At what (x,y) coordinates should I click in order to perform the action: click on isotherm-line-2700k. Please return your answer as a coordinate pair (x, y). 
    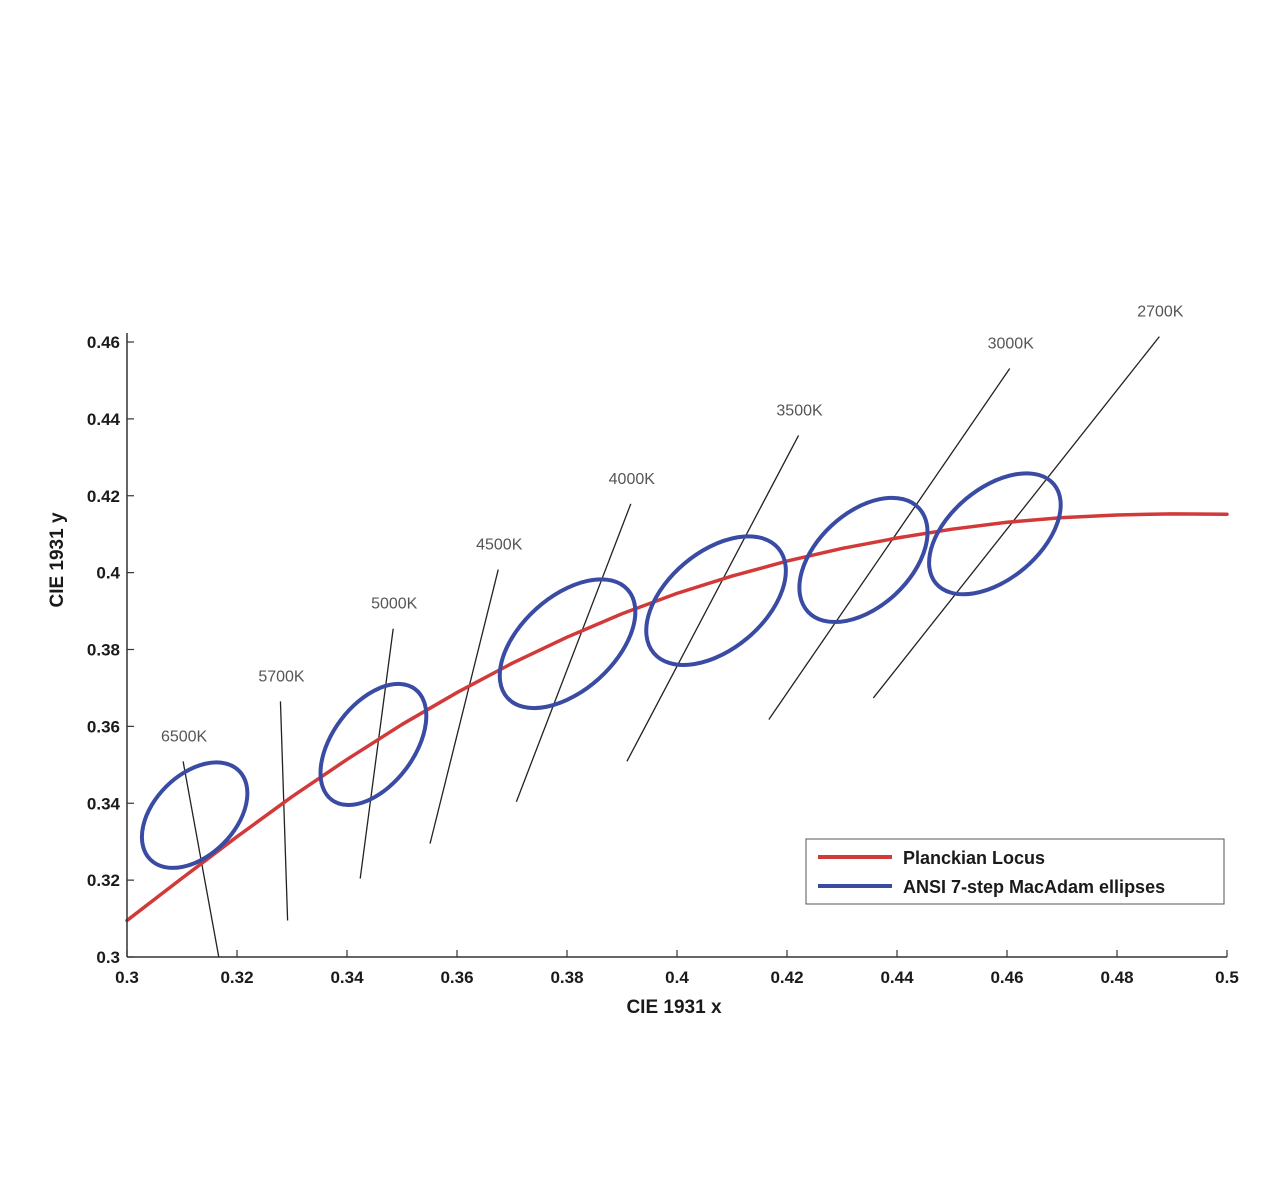
    Looking at the image, I should click on (1016, 517).